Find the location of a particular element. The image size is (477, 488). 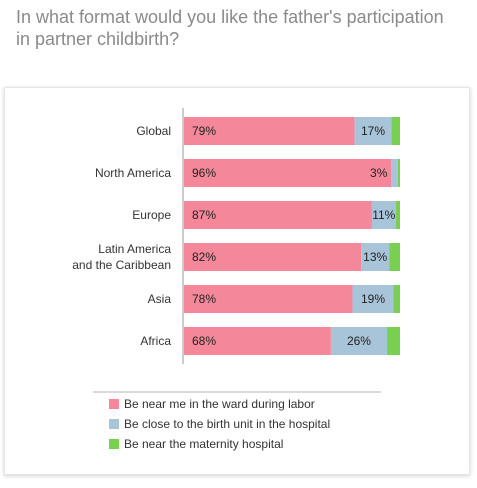

value-label-africa-series-1: 68% is located at coordinates (204, 341).